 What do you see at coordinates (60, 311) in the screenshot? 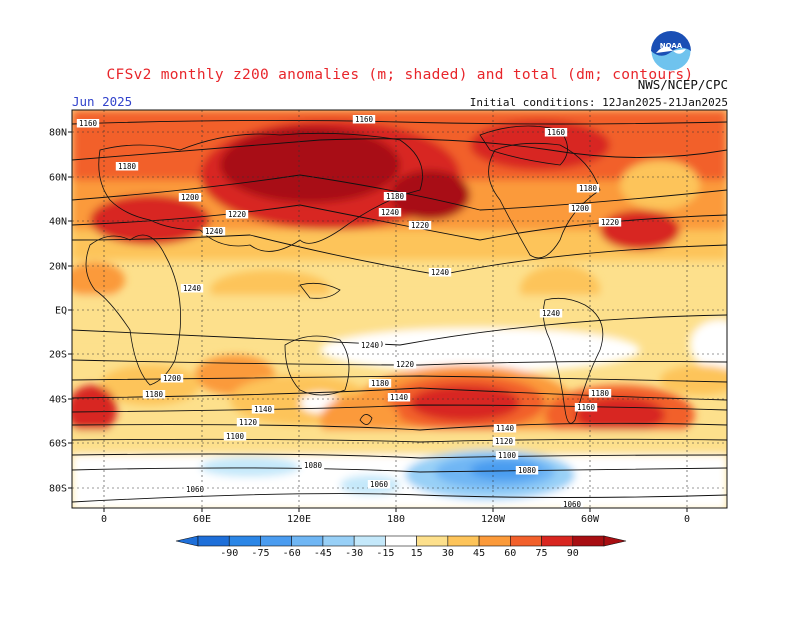
I see `latitude-labels: 80N 60N 40N 20N EQ 20S 40S 60S 80S` at bounding box center [60, 311].